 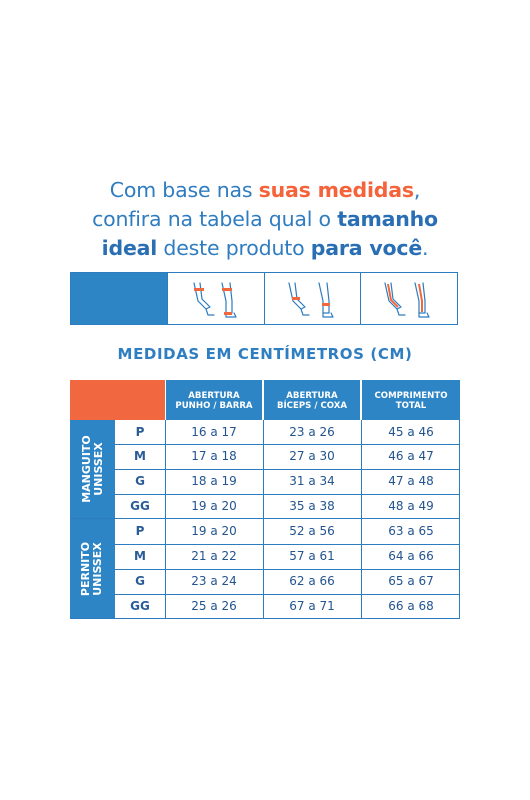 I want to click on value-cell: 52 a 56, so click(x=312, y=531).